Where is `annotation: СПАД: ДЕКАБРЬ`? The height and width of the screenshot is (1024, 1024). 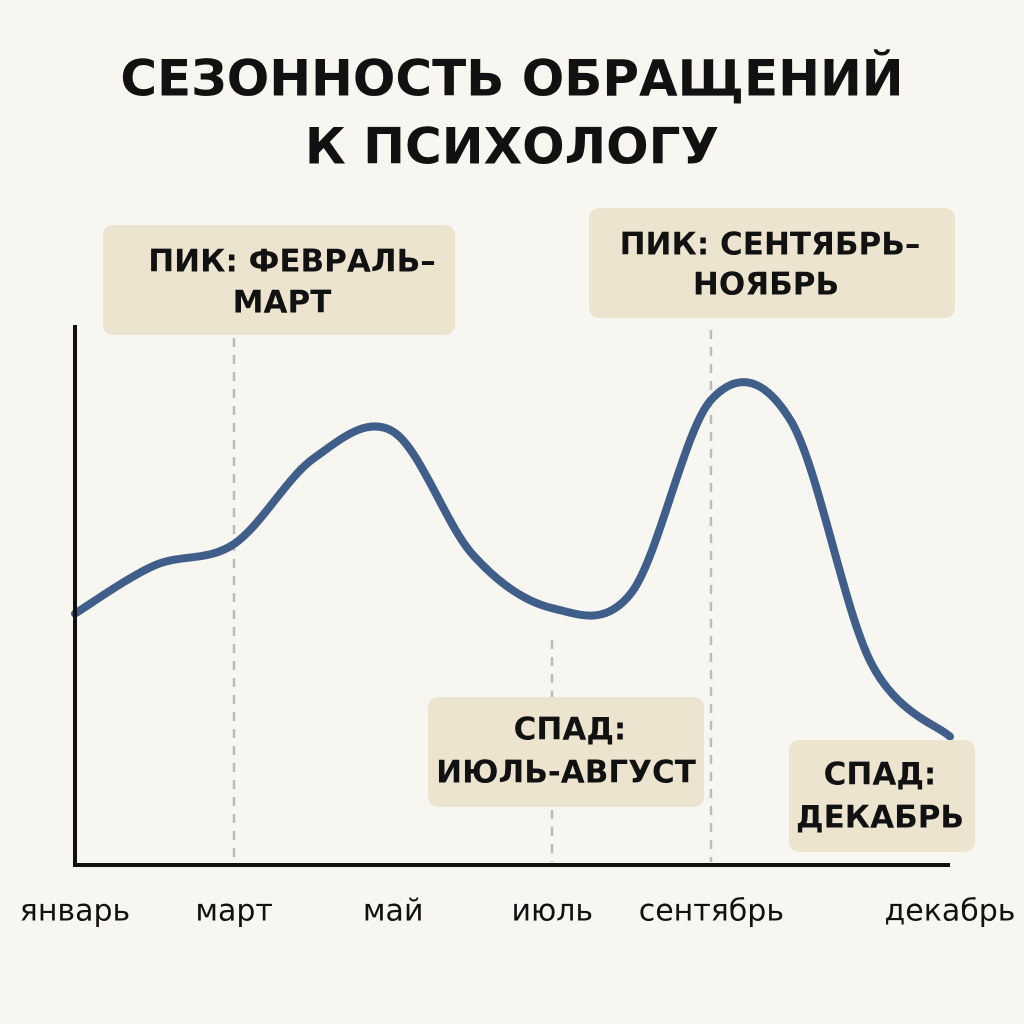
annotation: СПАД: ДЕКАБРЬ is located at coordinates (882, 796).